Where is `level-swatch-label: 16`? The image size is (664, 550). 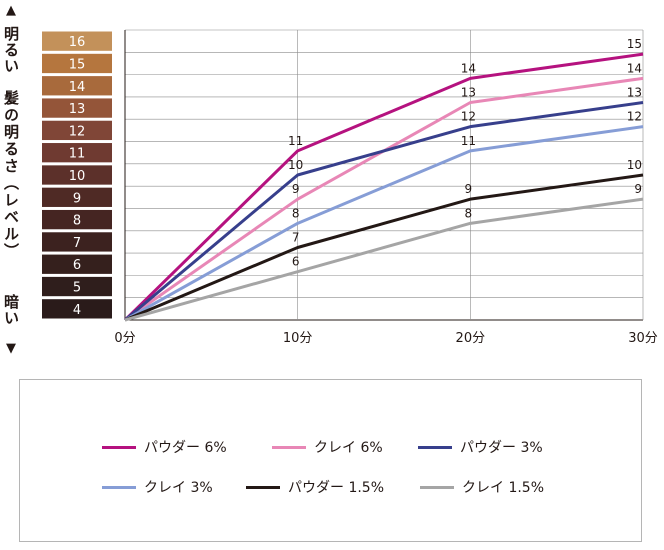
level-swatch-label: 16 is located at coordinates (77, 42).